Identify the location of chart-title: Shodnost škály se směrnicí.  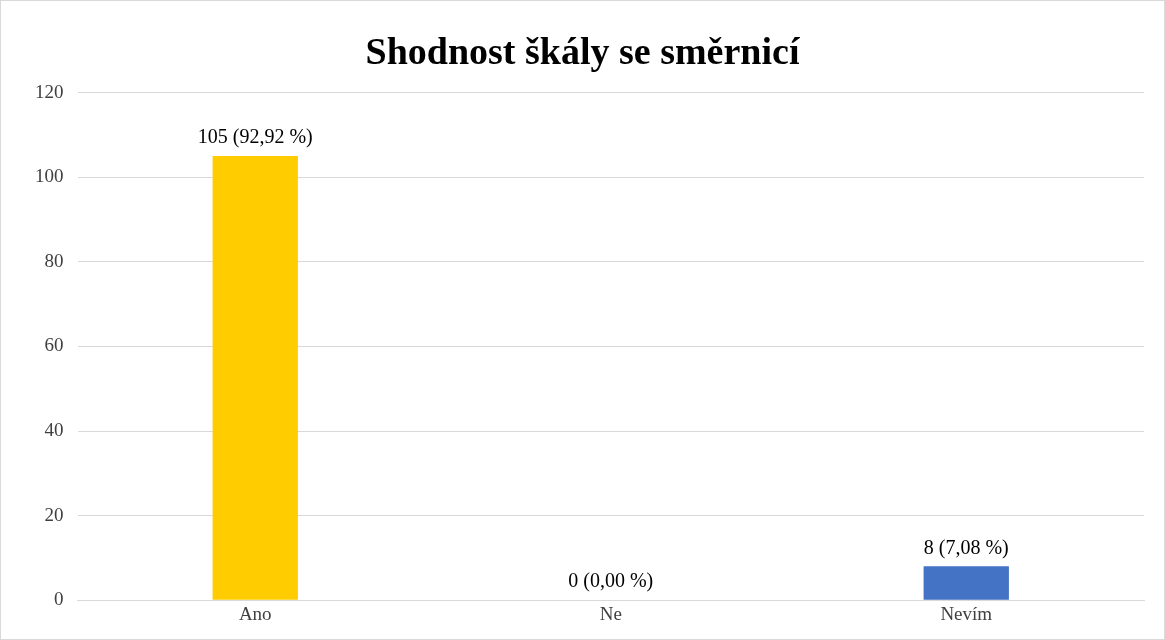
(583, 50).